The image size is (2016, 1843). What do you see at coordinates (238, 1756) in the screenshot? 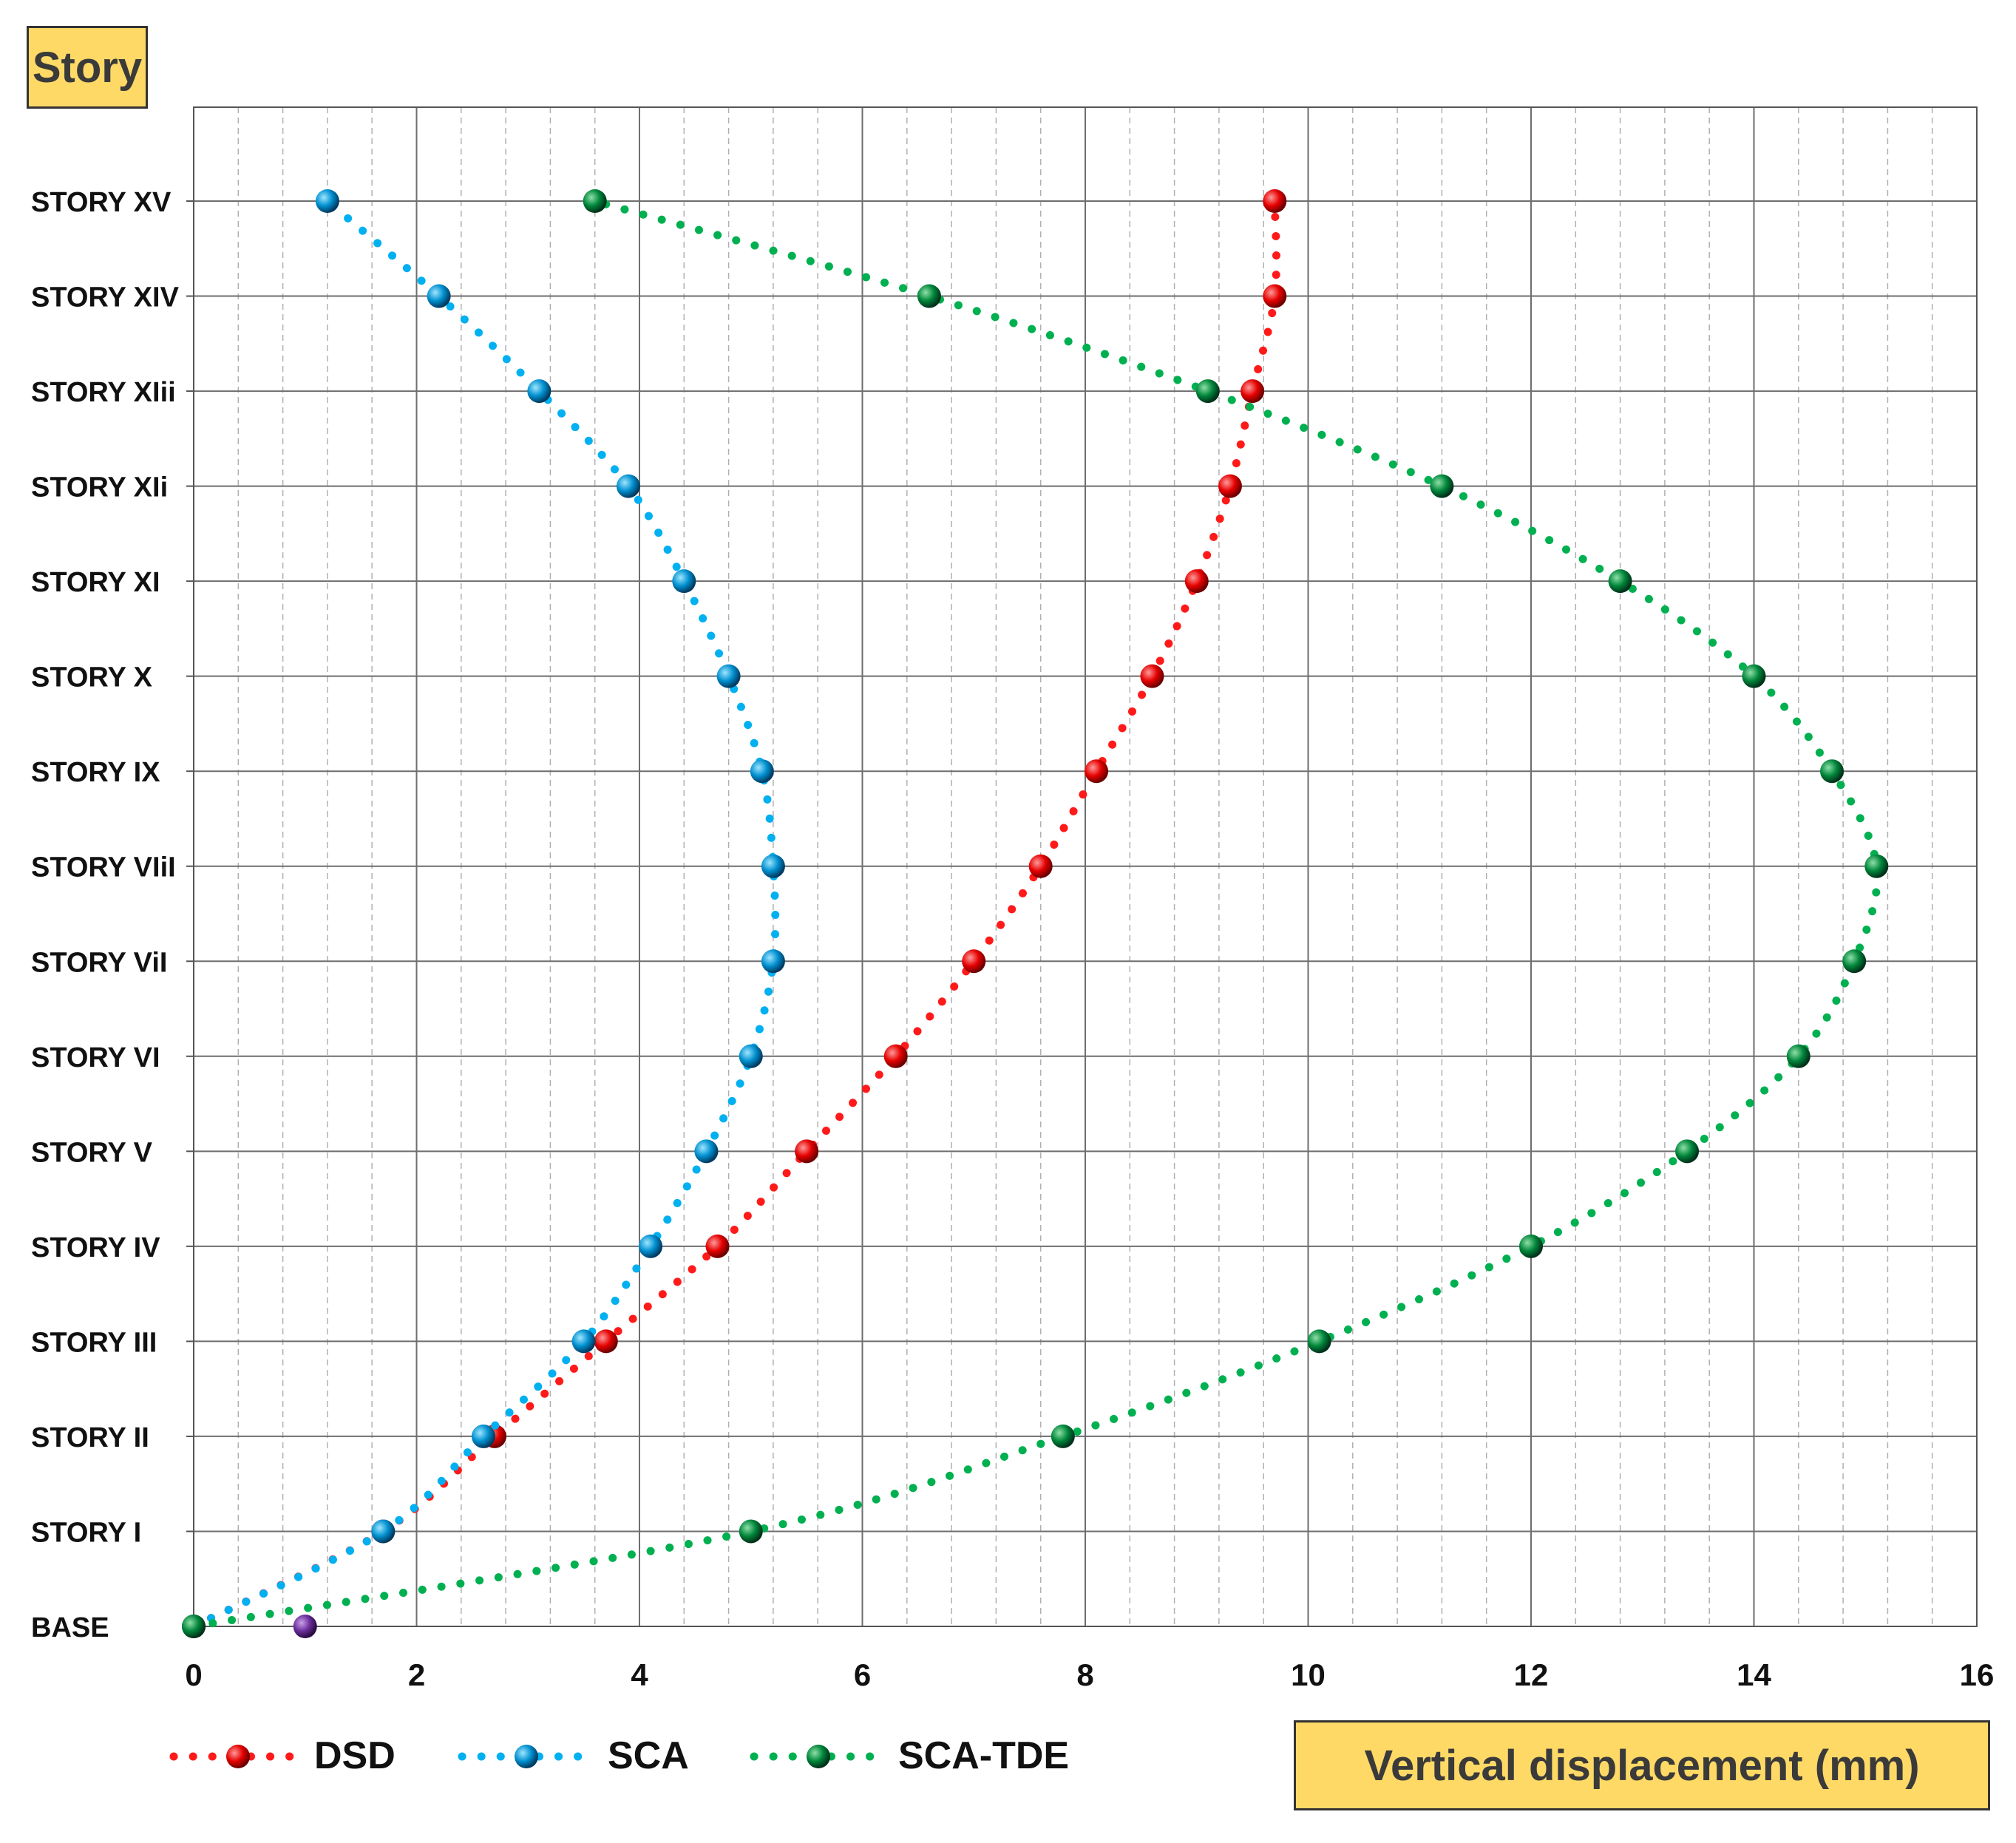
I see `legend-marker-dsd` at bounding box center [238, 1756].